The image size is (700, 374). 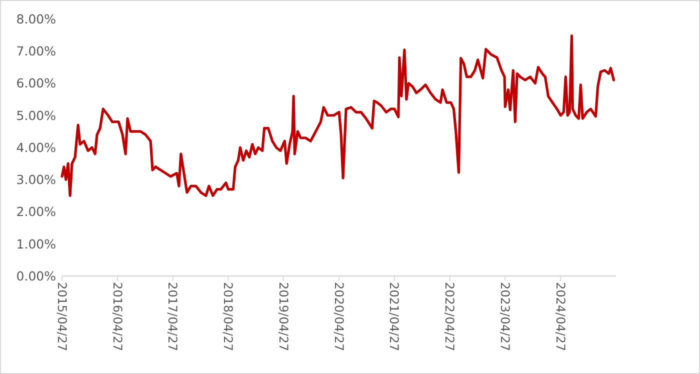 What do you see at coordinates (228, 317) in the screenshot?
I see `x-tick-label: 2018/04/27` at bounding box center [228, 317].